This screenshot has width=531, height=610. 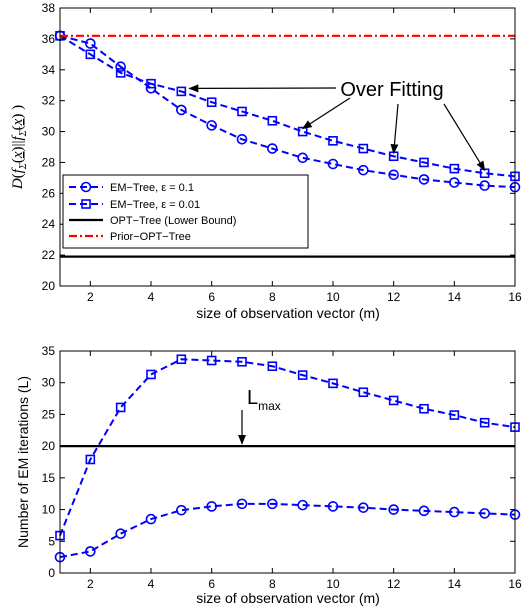 What do you see at coordinates (51, 541) in the screenshot?
I see `y-tick-label-bottom-5: 5` at bounding box center [51, 541].